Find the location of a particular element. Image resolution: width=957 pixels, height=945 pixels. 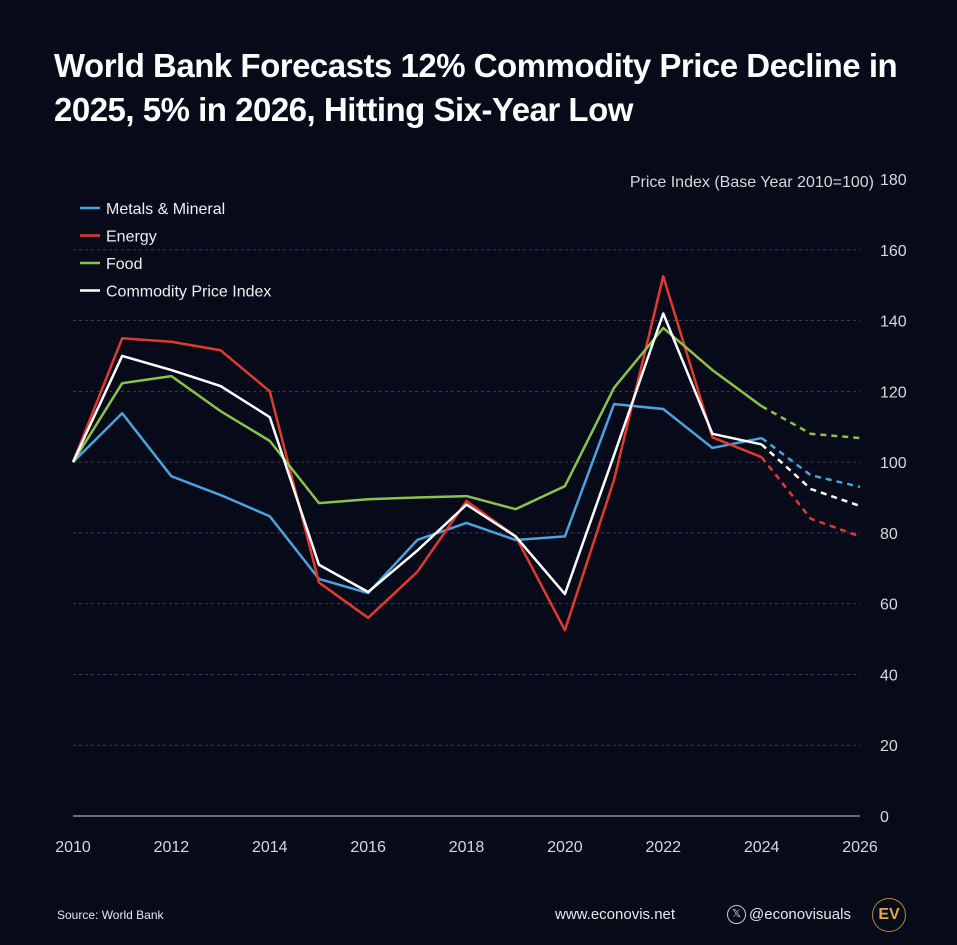

legend-label: Commodity Price Index is located at coordinates (188, 292).